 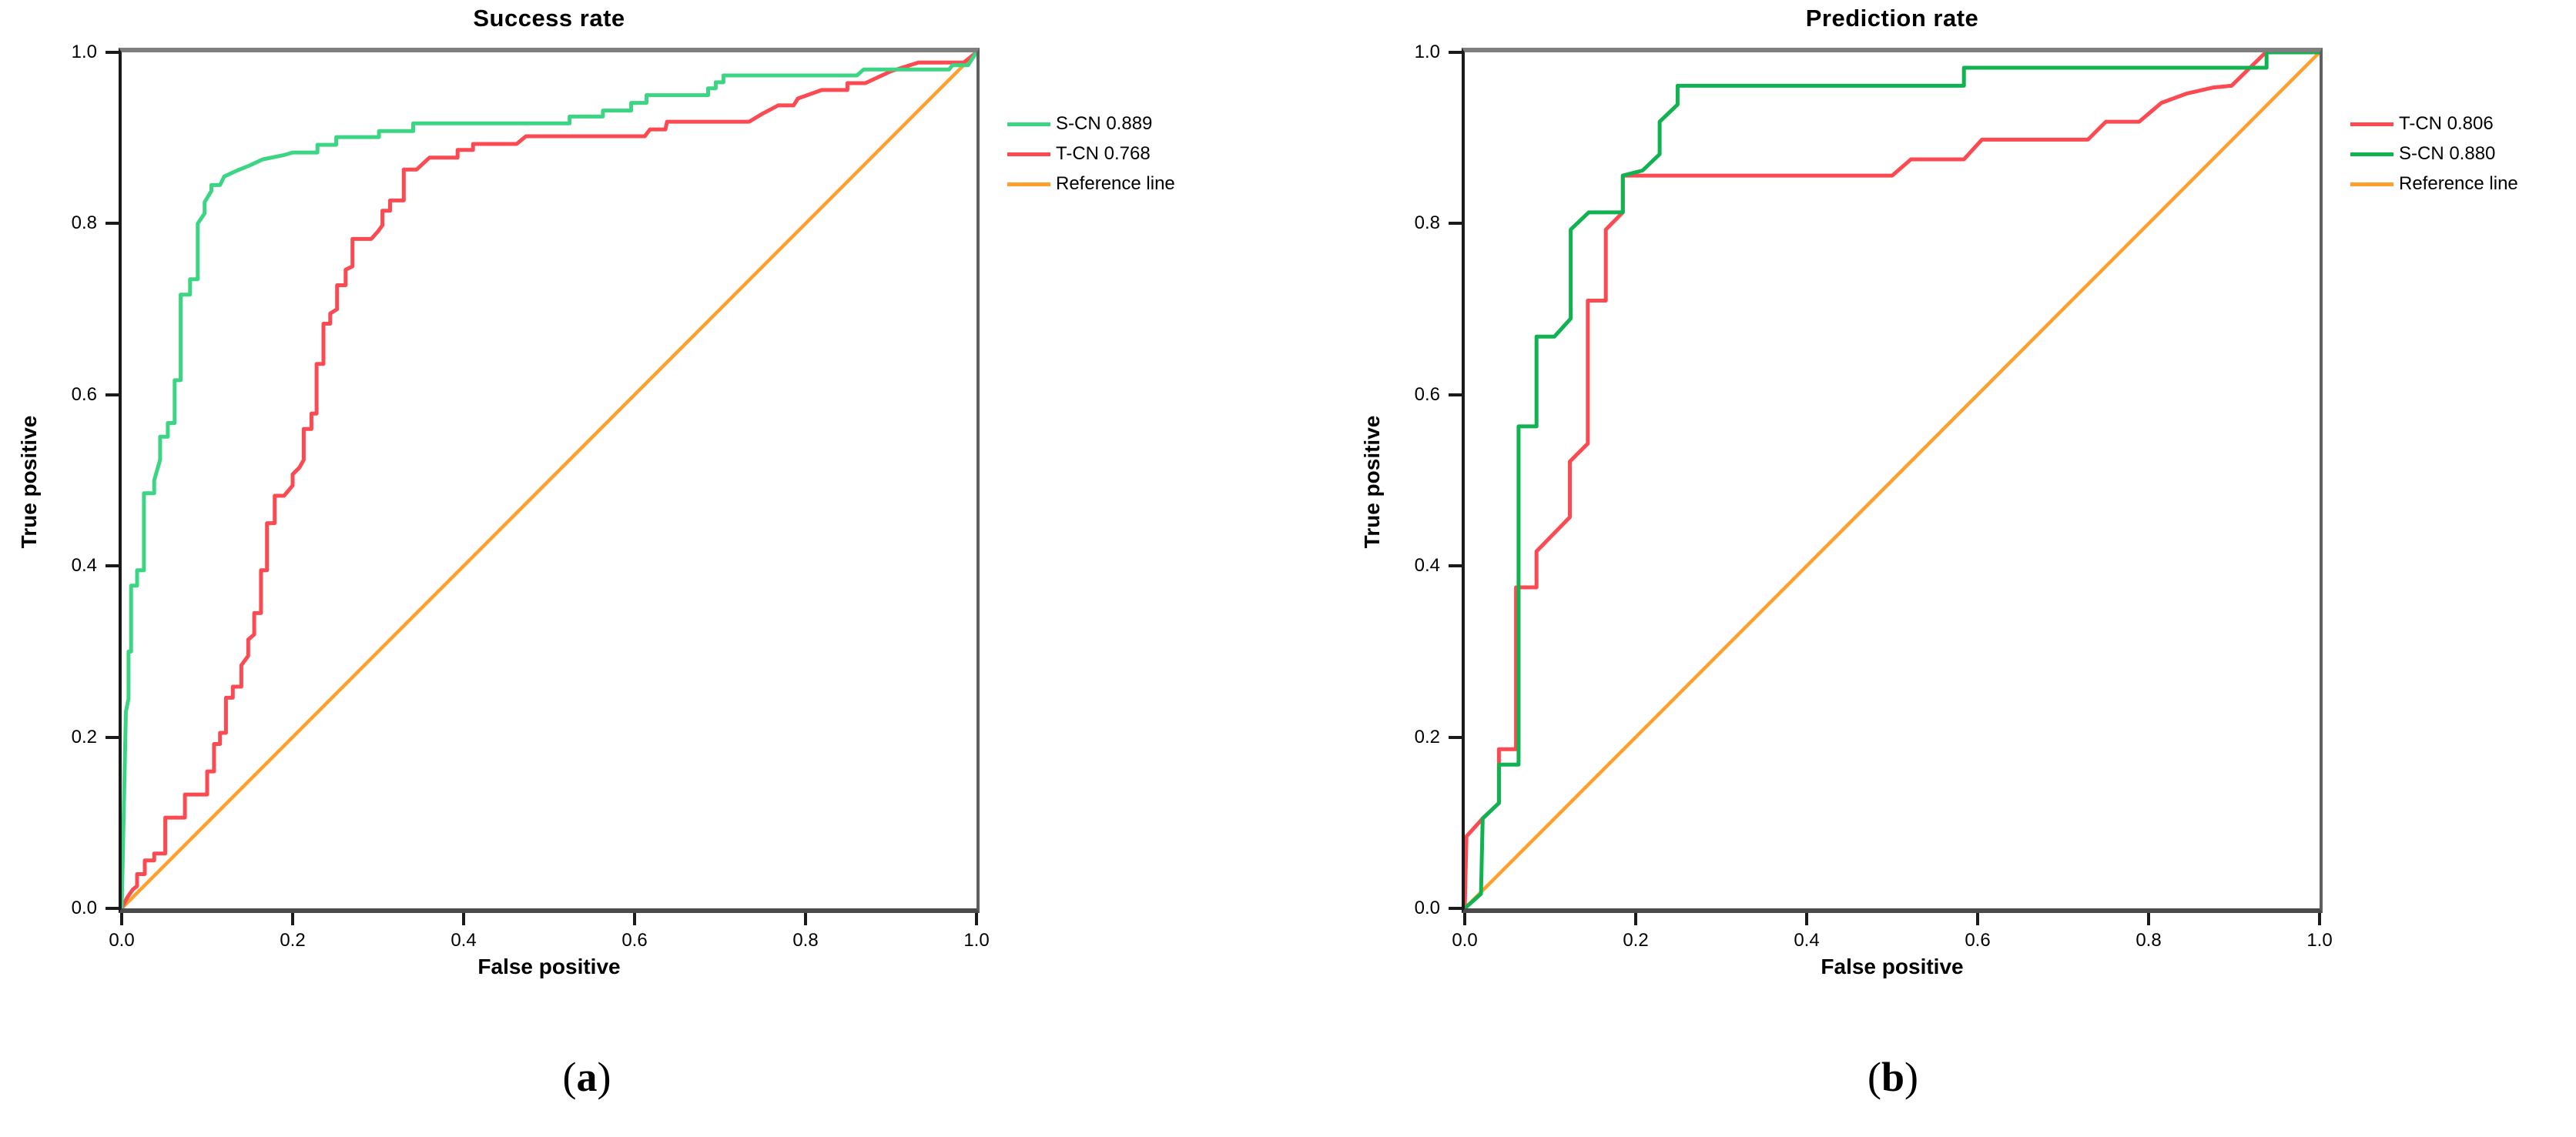 I want to click on legend-label: T-CN 0.806, so click(x=2446, y=123).